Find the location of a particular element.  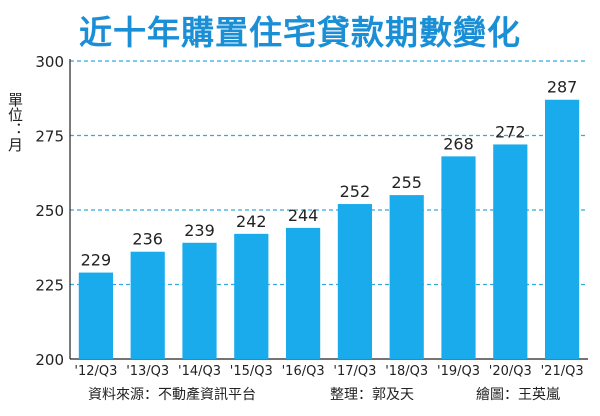

data-label: 244 is located at coordinates (303, 215).